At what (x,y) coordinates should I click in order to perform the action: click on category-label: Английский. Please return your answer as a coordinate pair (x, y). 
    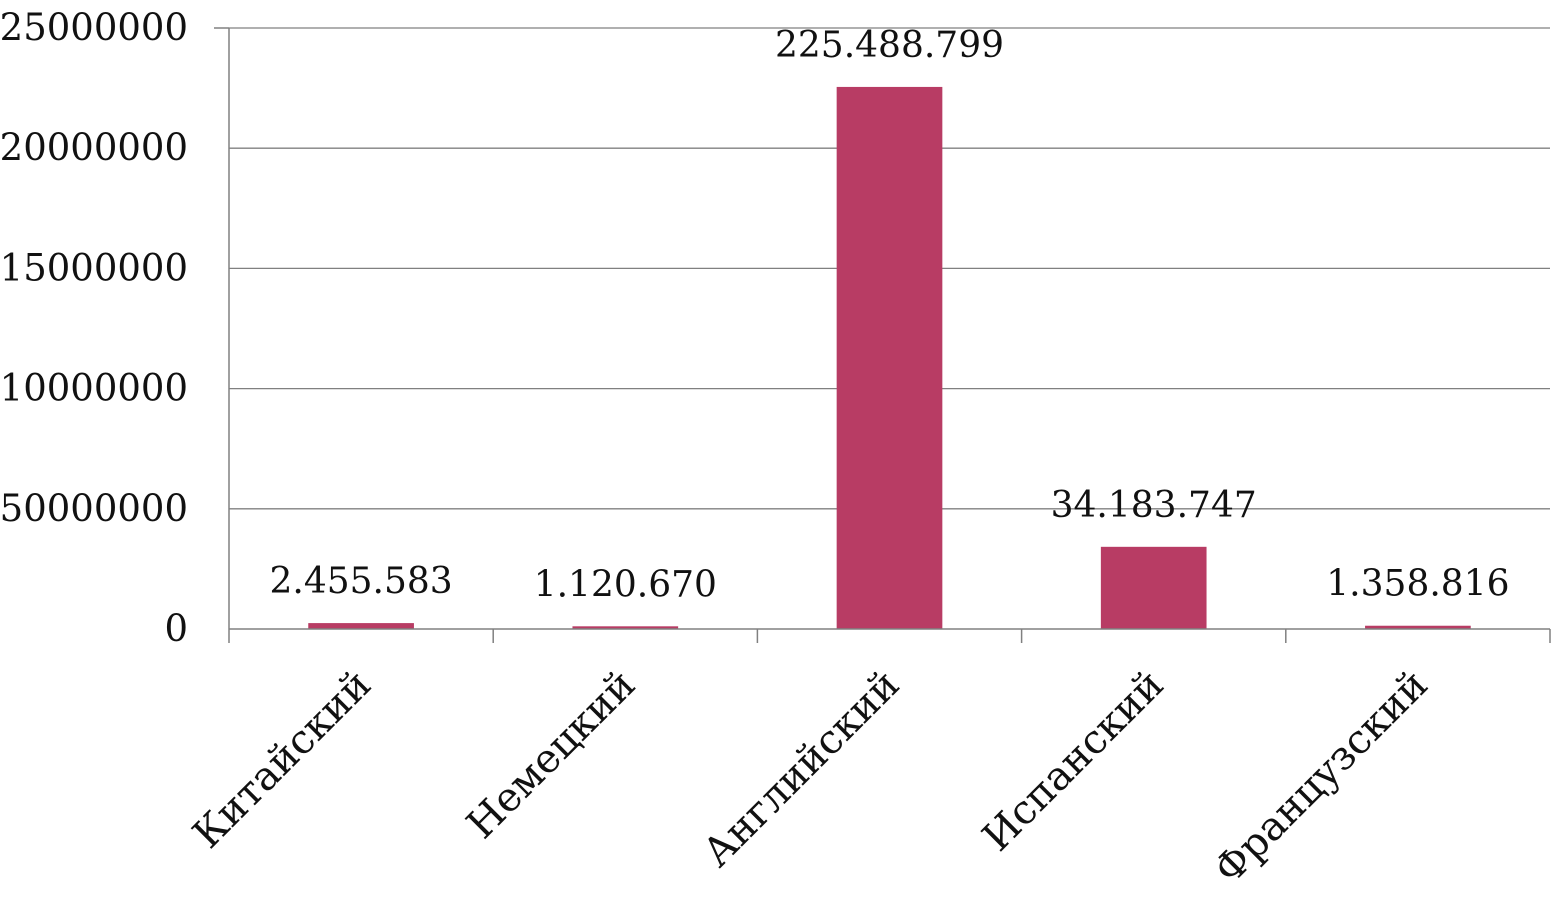
    Looking at the image, I should click on (801, 769).